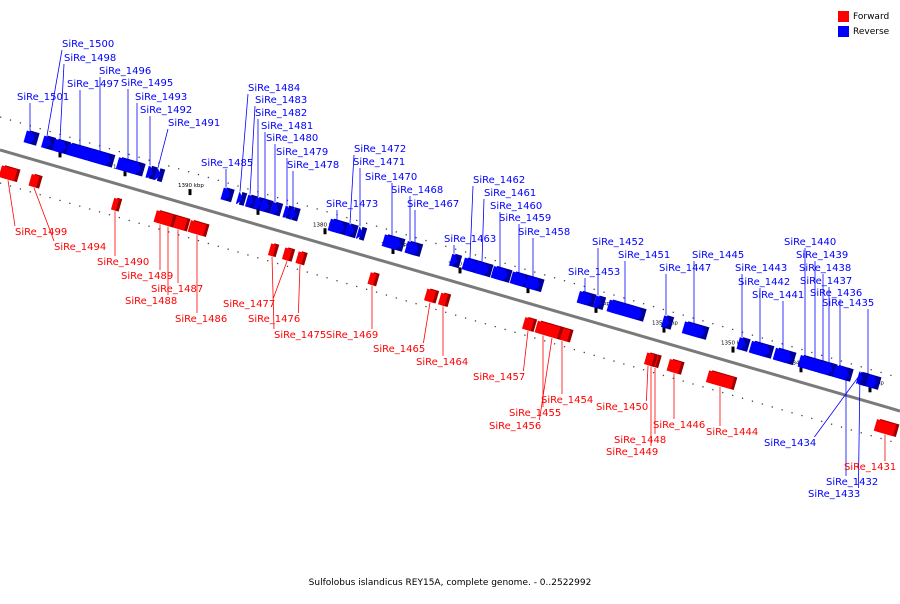  What do you see at coordinates (871, 16) in the screenshot?
I see `legend-forward-label: Forward` at bounding box center [871, 16].